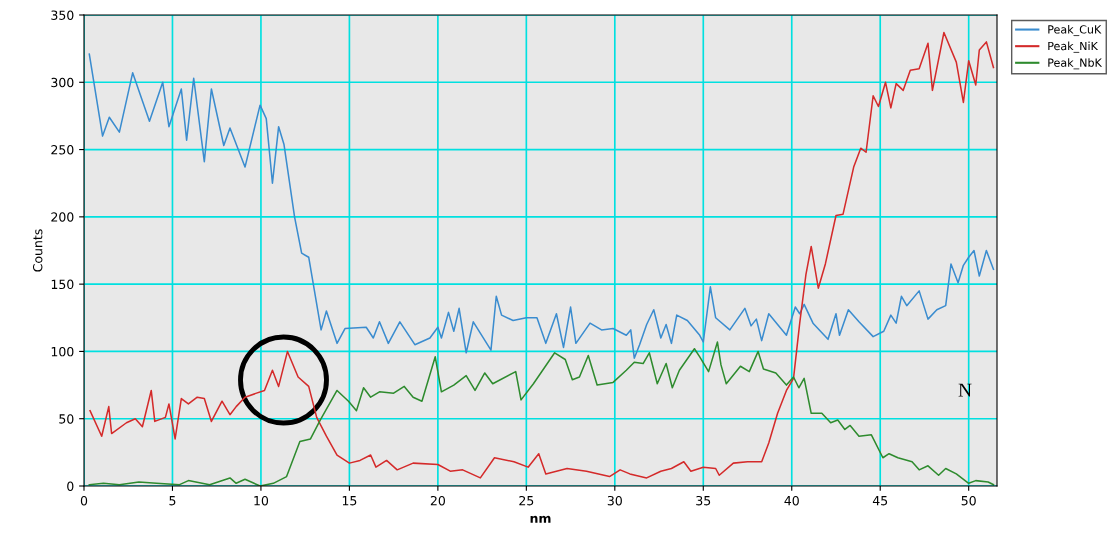 This screenshot has width=1113, height=536. Describe the element at coordinates (349, 501) in the screenshot. I see `x-tick-label: 15` at that location.